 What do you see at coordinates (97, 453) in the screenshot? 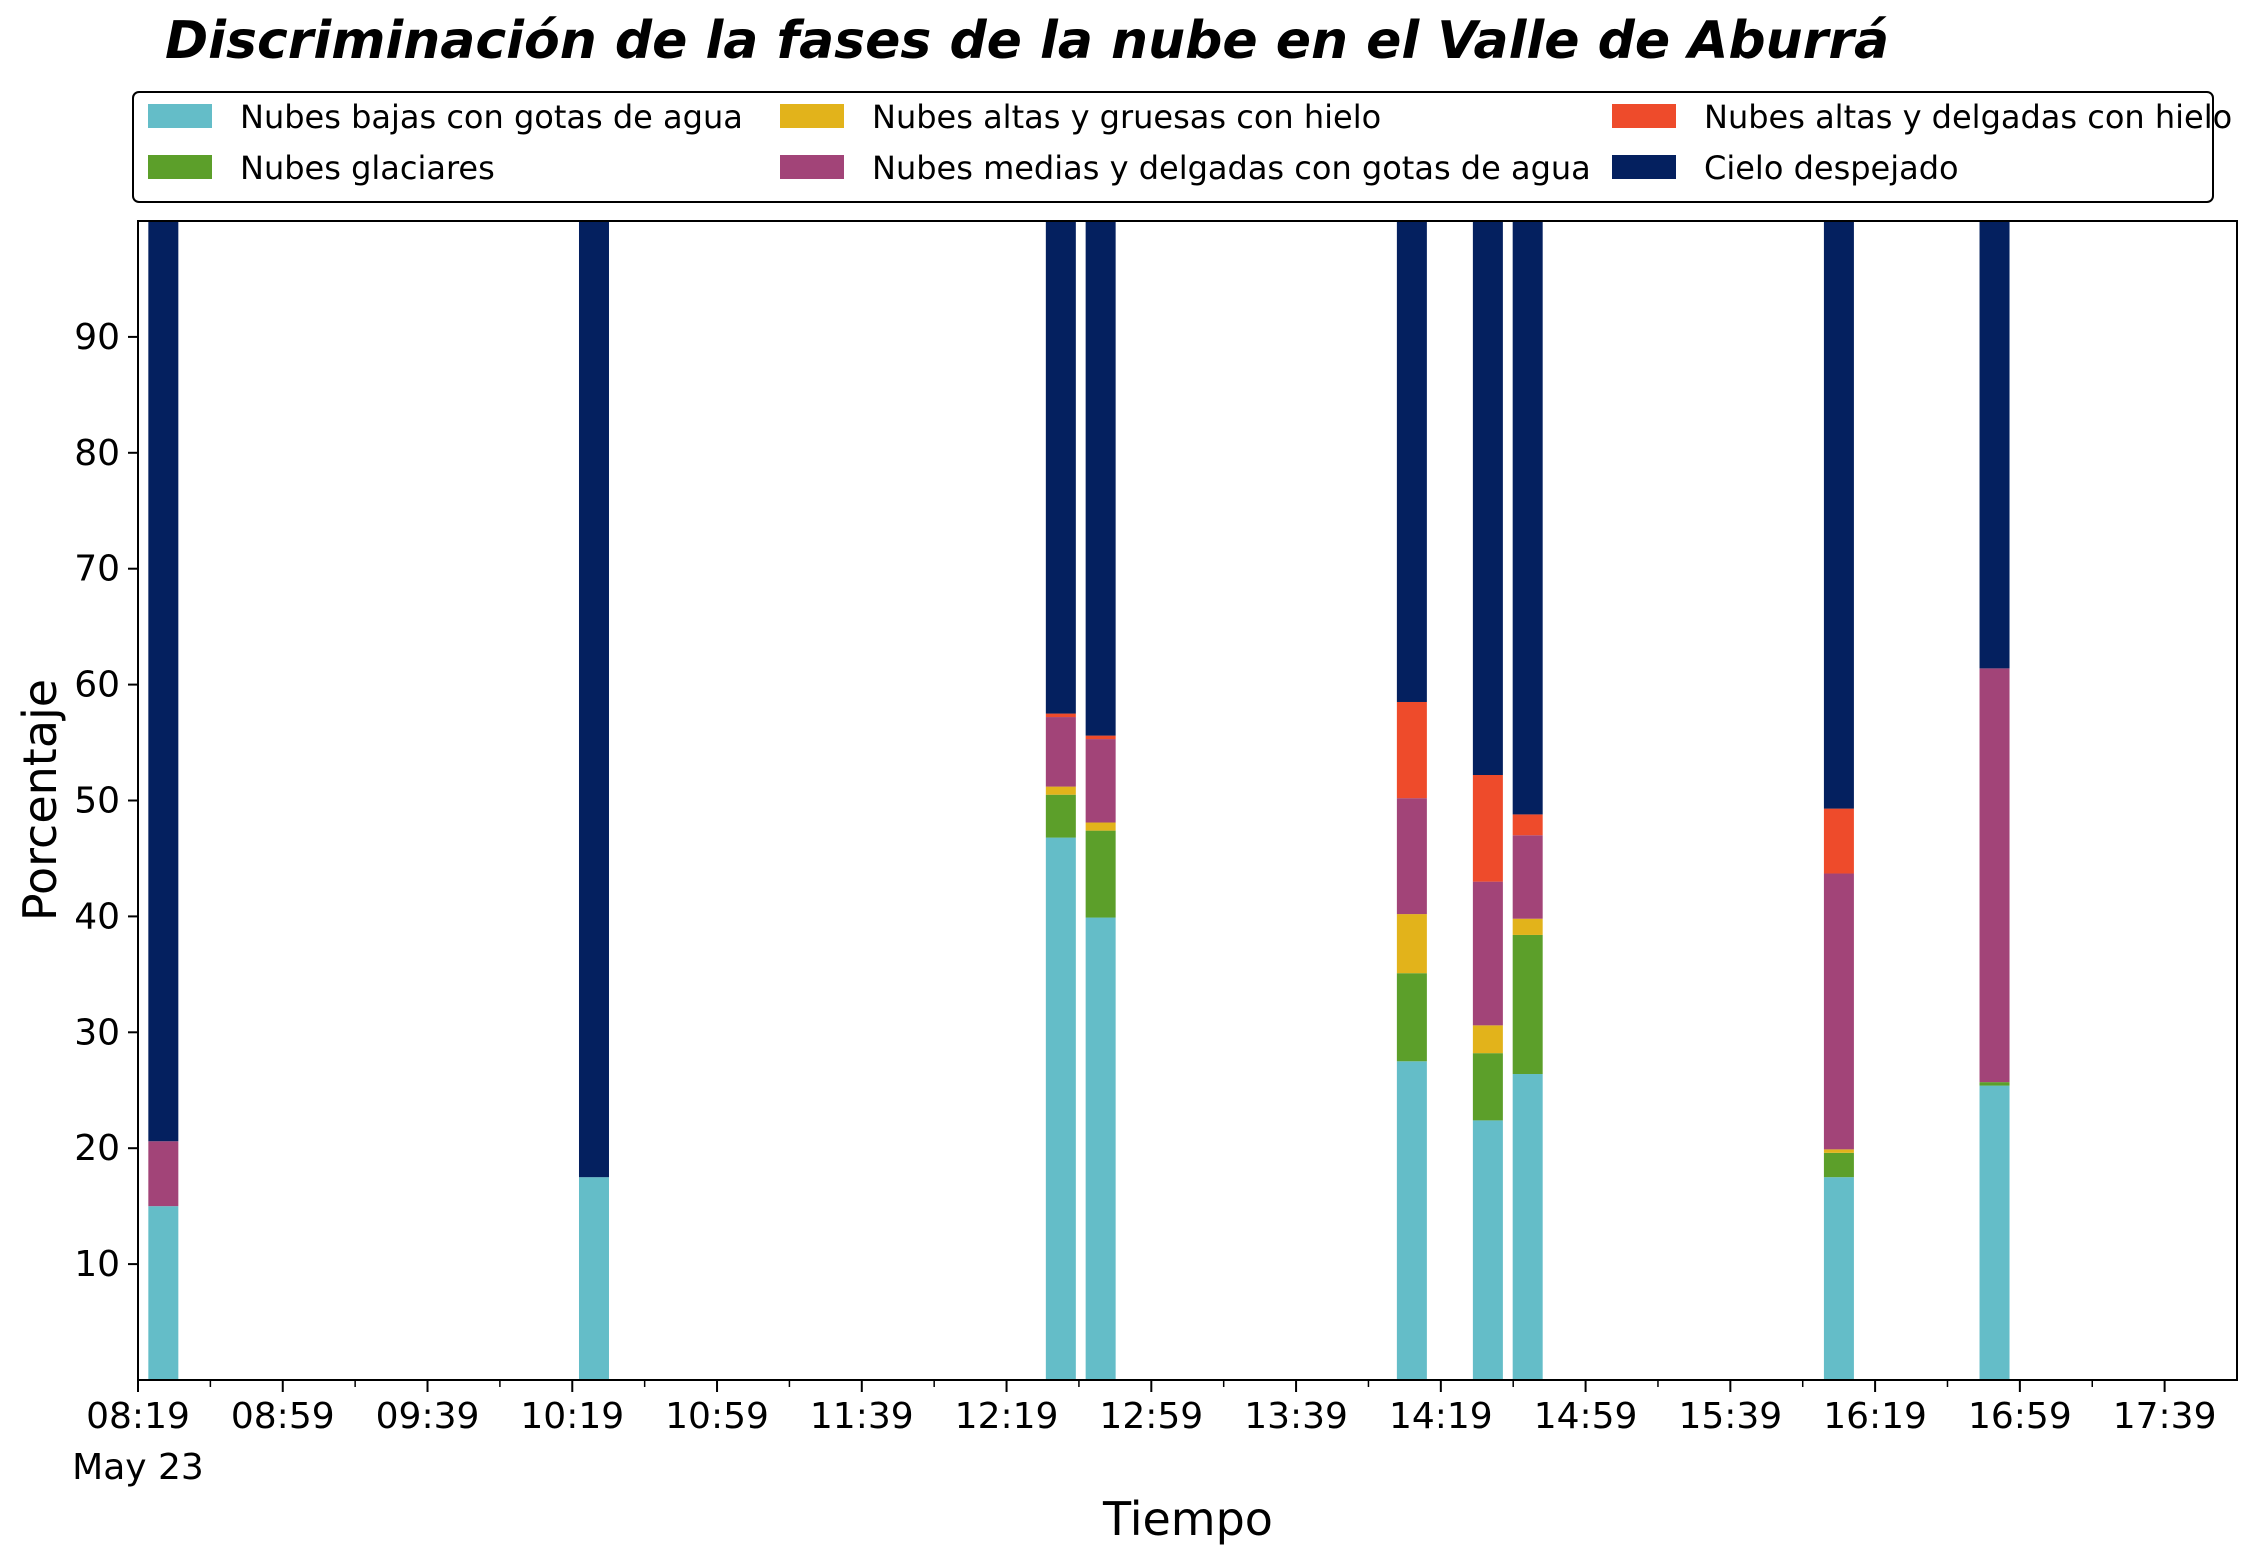
I see `y-tick-label: 80` at bounding box center [97, 453].